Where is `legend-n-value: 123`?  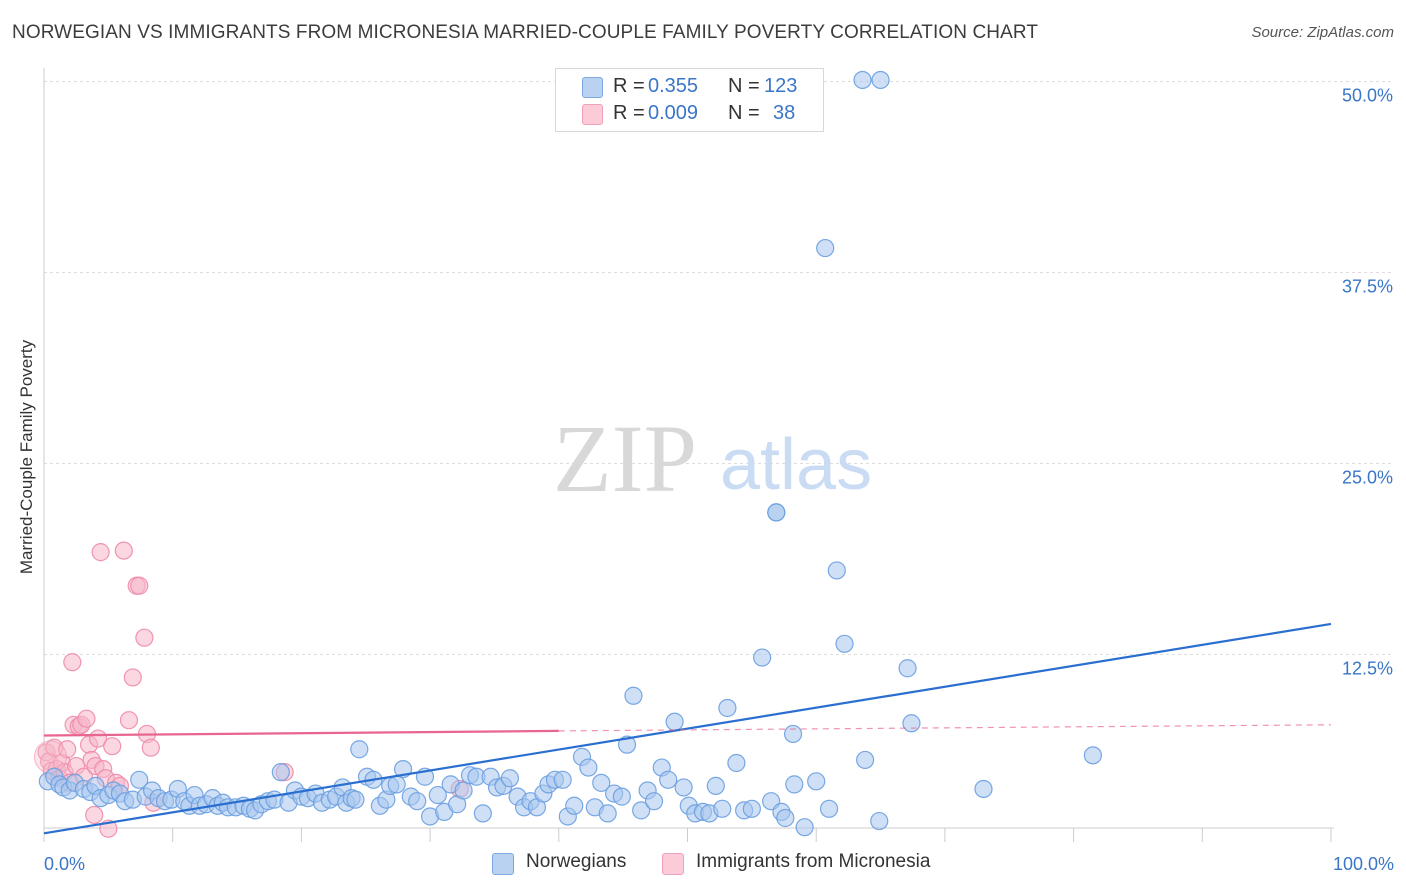
legend-n-value: 123 is located at coordinates (781, 86).